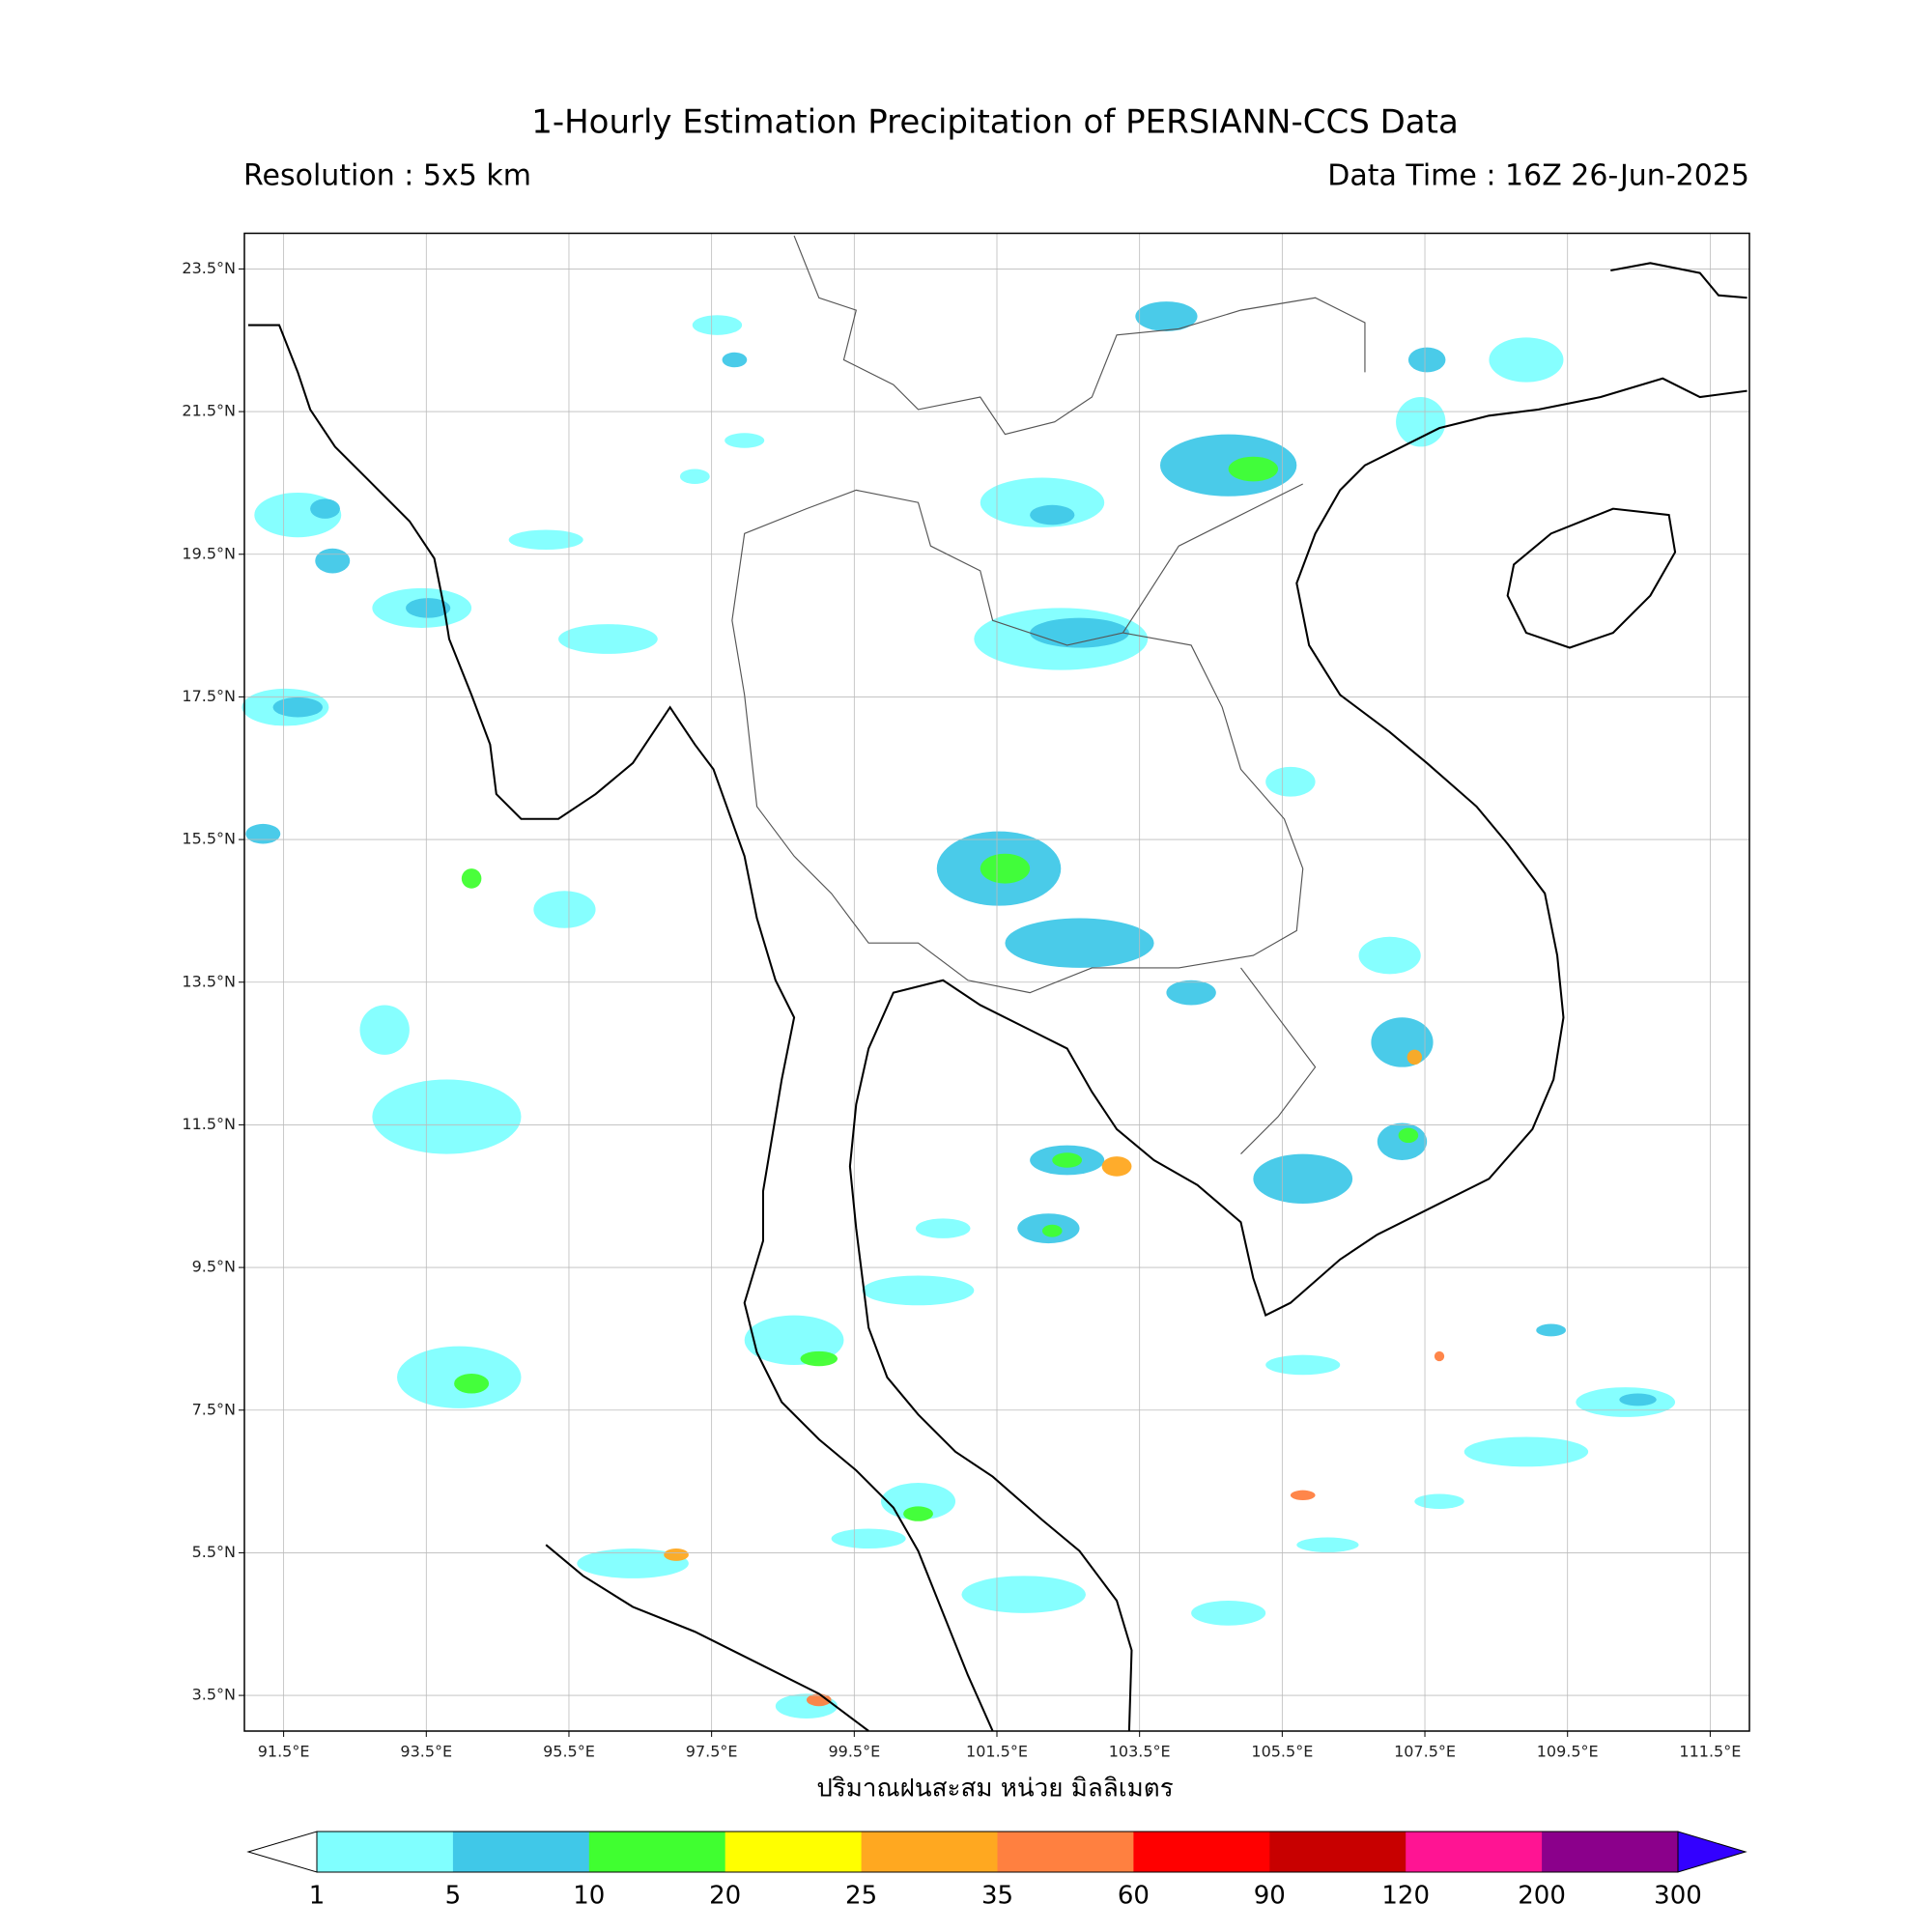 The height and width of the screenshot is (1932, 1932). Describe the element at coordinates (712, 1752) in the screenshot. I see `x-tick-label: 97.5°E` at that location.